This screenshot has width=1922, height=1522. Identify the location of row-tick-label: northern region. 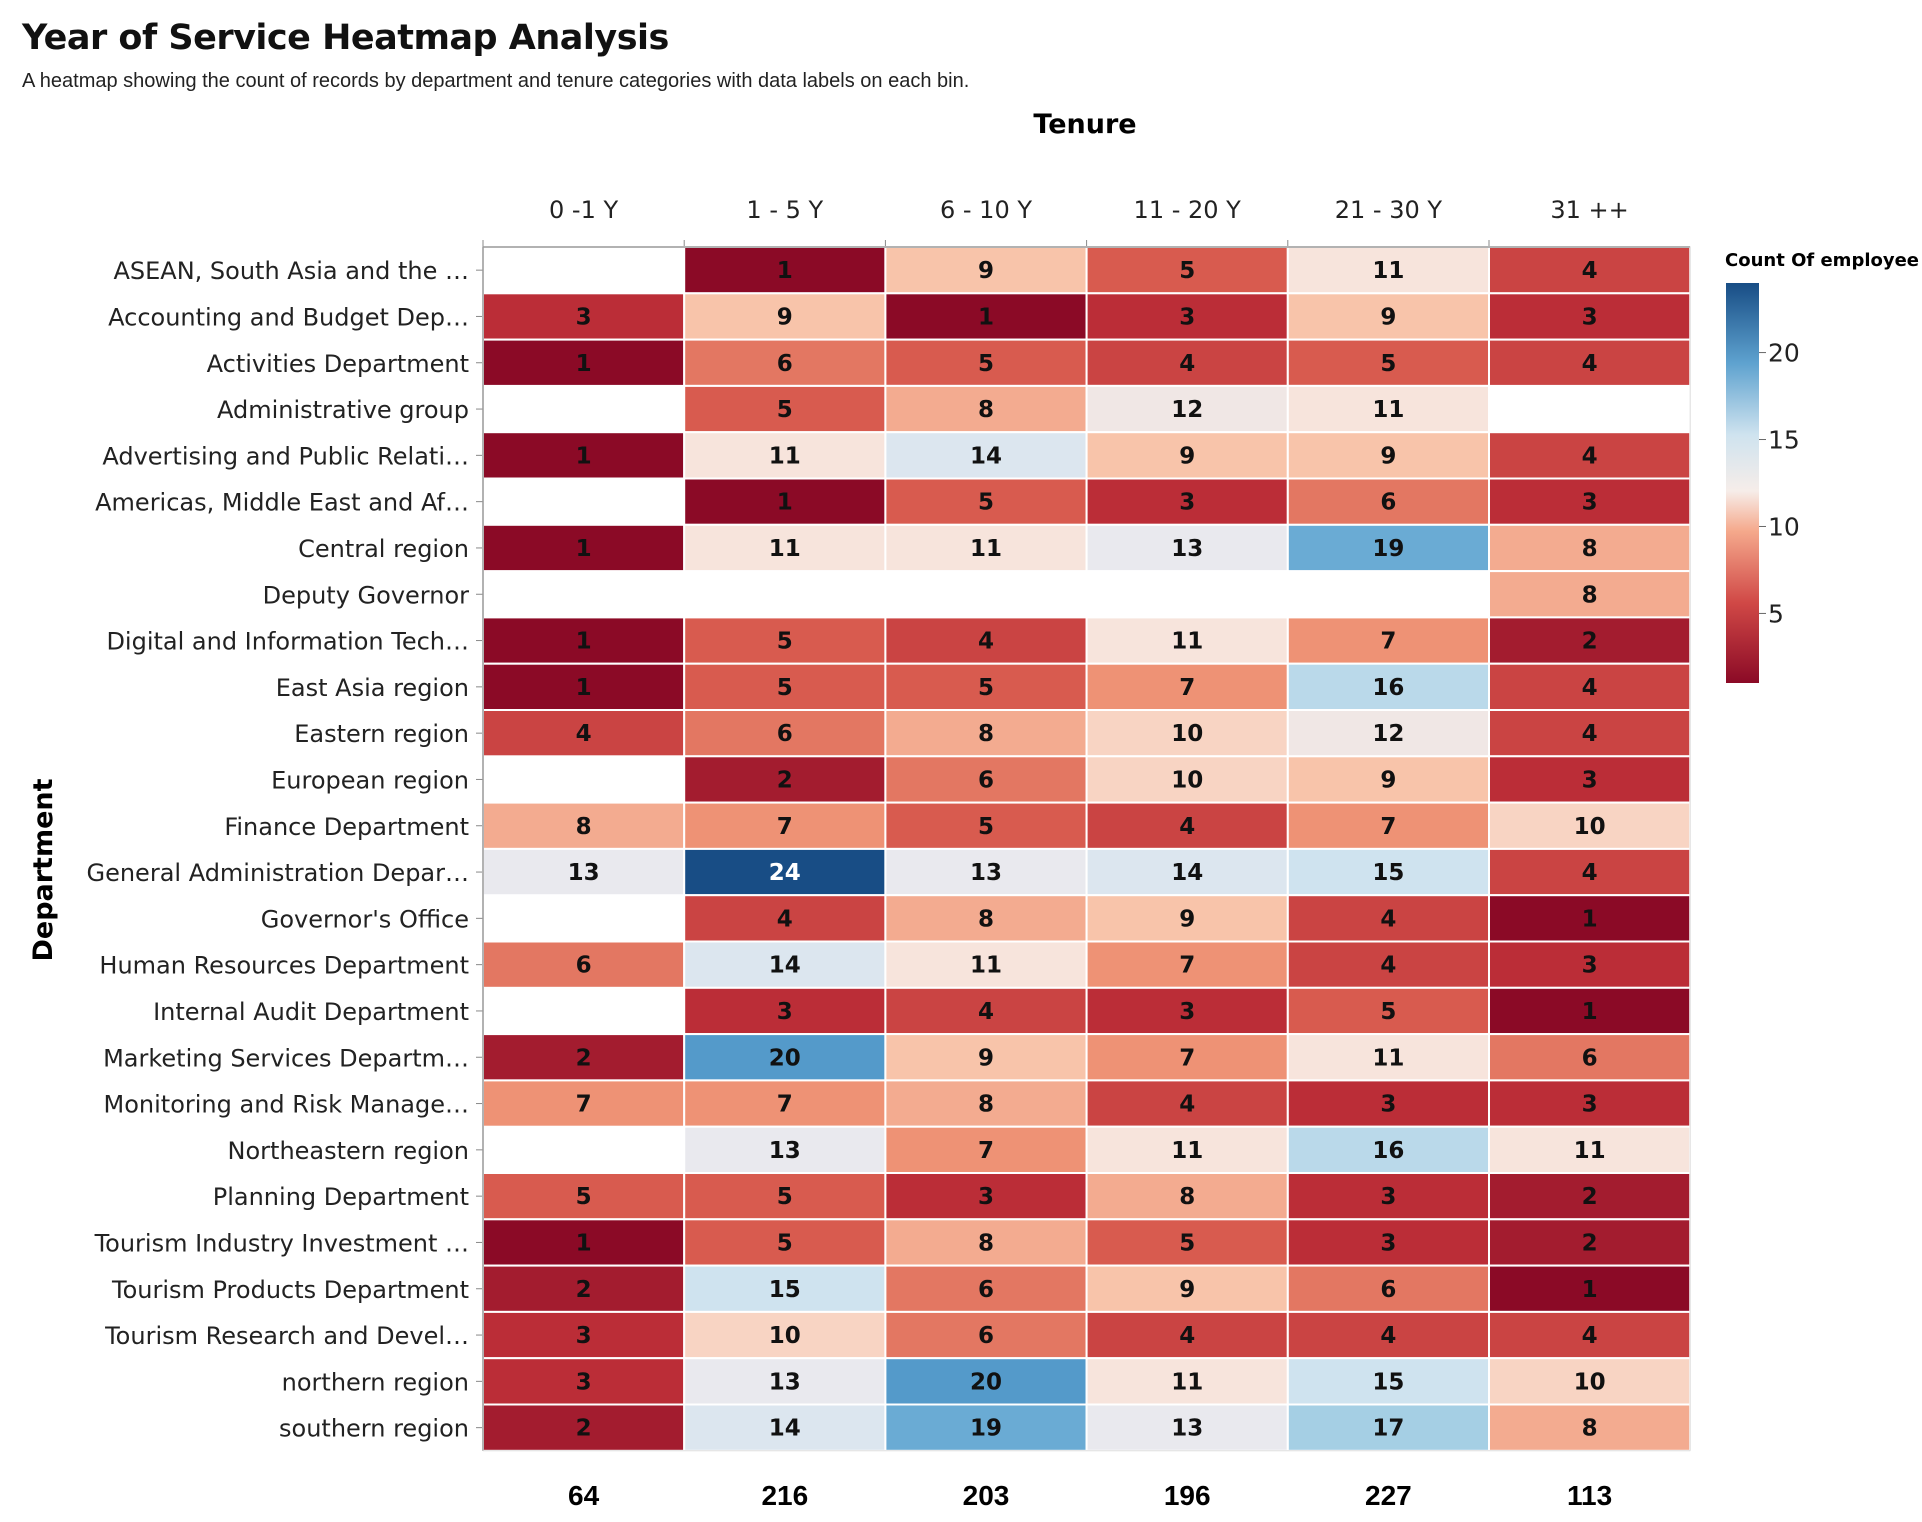
(375, 1382).